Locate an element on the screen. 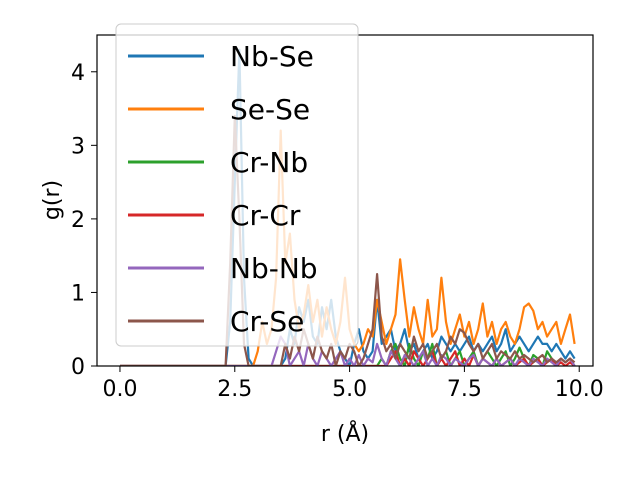 This screenshot has height=480, width=640. y-axis-ticks: 0 1 2 3 4 is located at coordinates (84, 220).